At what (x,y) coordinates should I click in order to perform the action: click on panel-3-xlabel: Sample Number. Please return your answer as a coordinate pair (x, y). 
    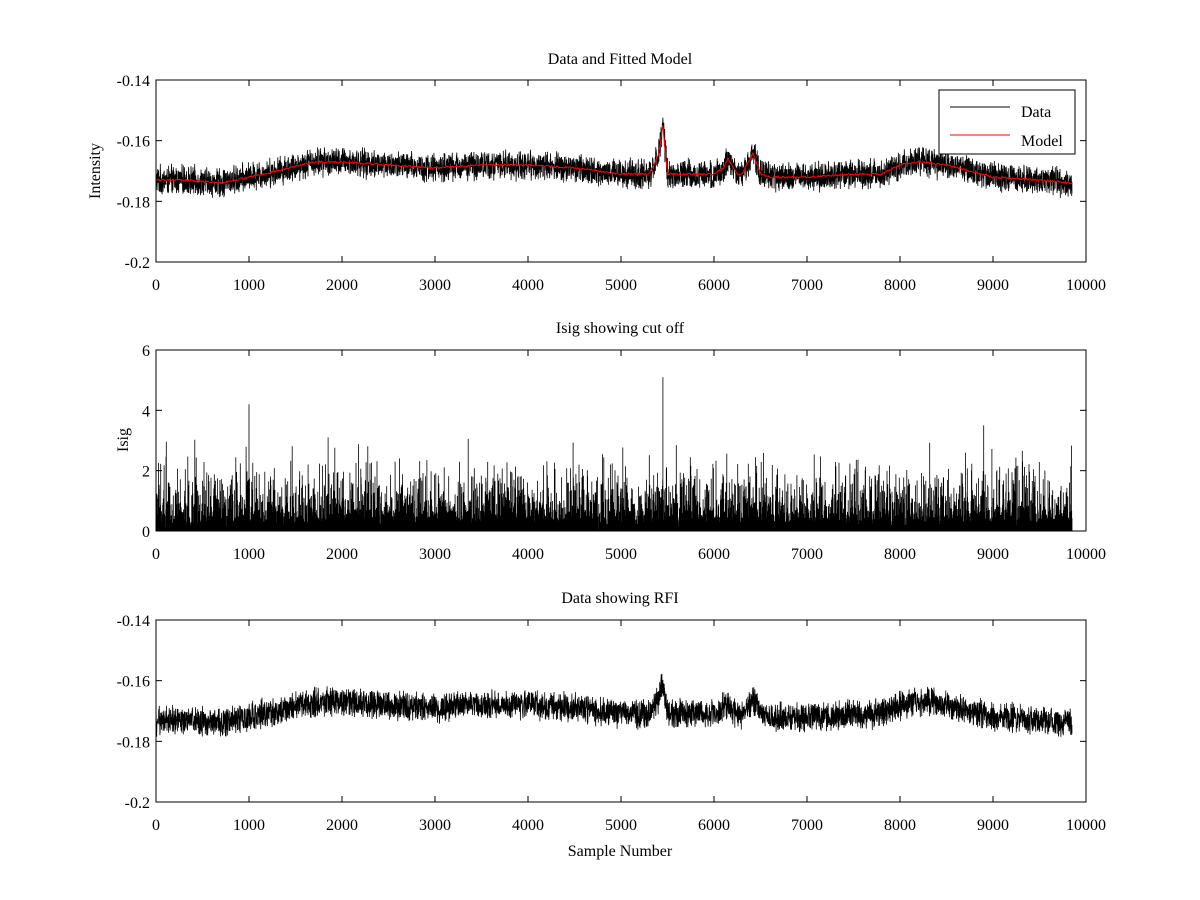
    Looking at the image, I should click on (620, 851).